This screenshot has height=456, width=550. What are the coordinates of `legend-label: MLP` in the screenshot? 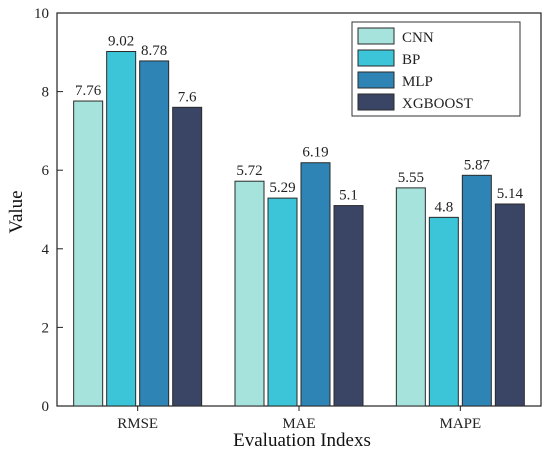 It's located at (417, 82).